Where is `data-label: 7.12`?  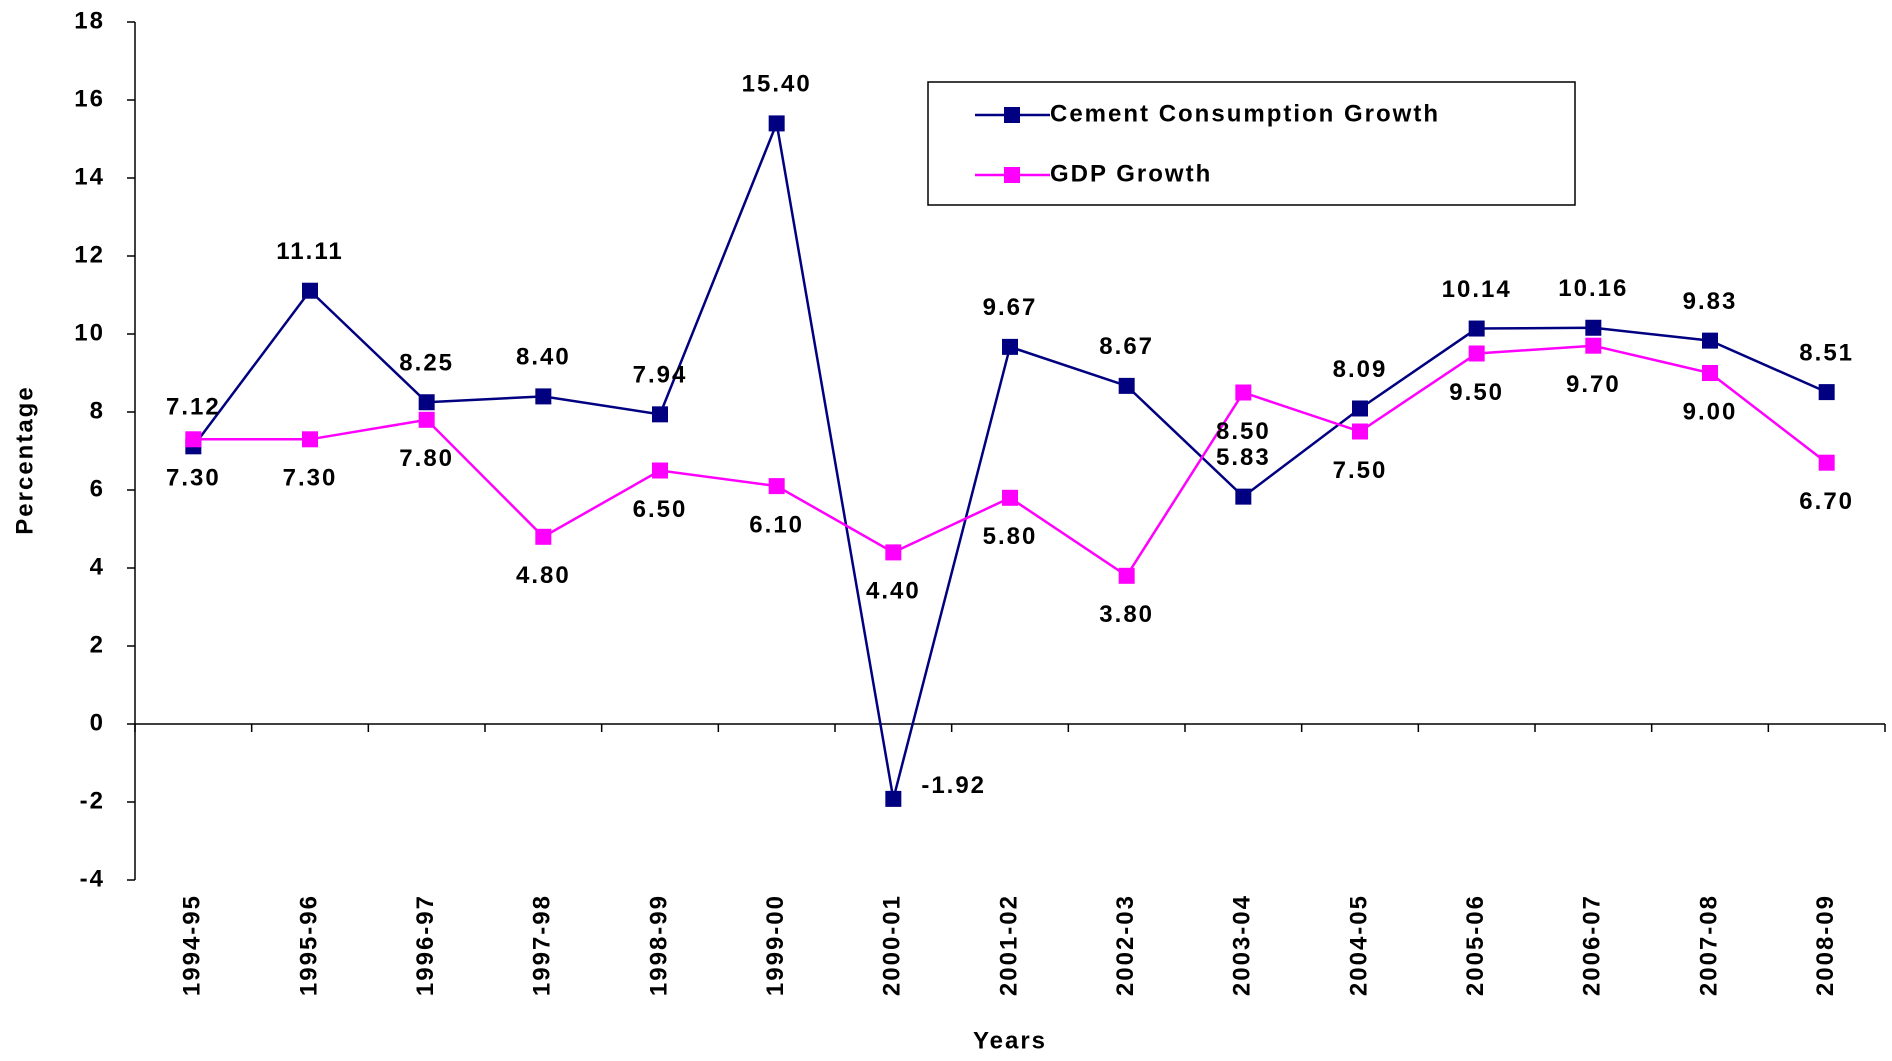
data-label: 7.12 is located at coordinates (193, 407).